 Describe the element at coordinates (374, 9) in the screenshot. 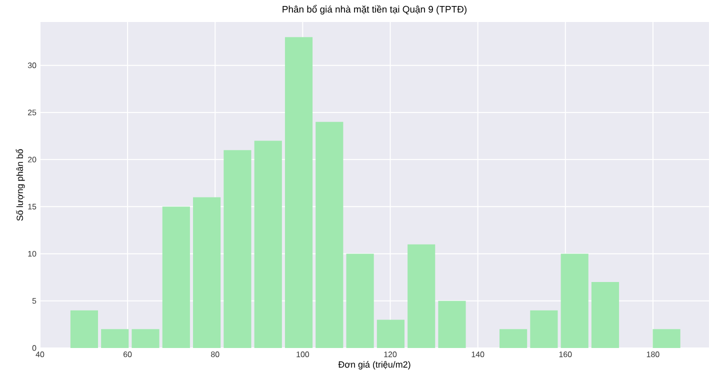

I see `chart-title: Phân bổ giá nhà mặt tiền tại Quận 9 (TPTĐ)` at that location.